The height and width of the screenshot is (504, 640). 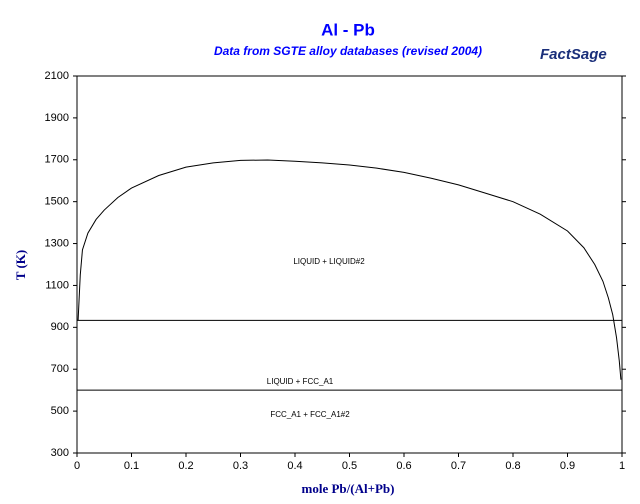 What do you see at coordinates (57, 285) in the screenshot?
I see `y-tick-label: 1100` at bounding box center [57, 285].